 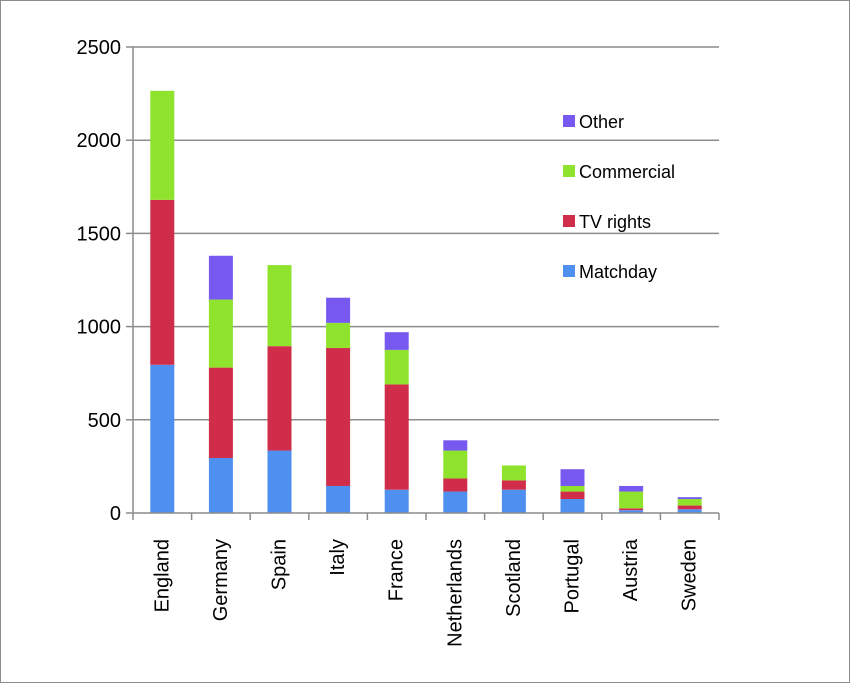 I want to click on bar-matchday-italy, so click(x=338, y=499).